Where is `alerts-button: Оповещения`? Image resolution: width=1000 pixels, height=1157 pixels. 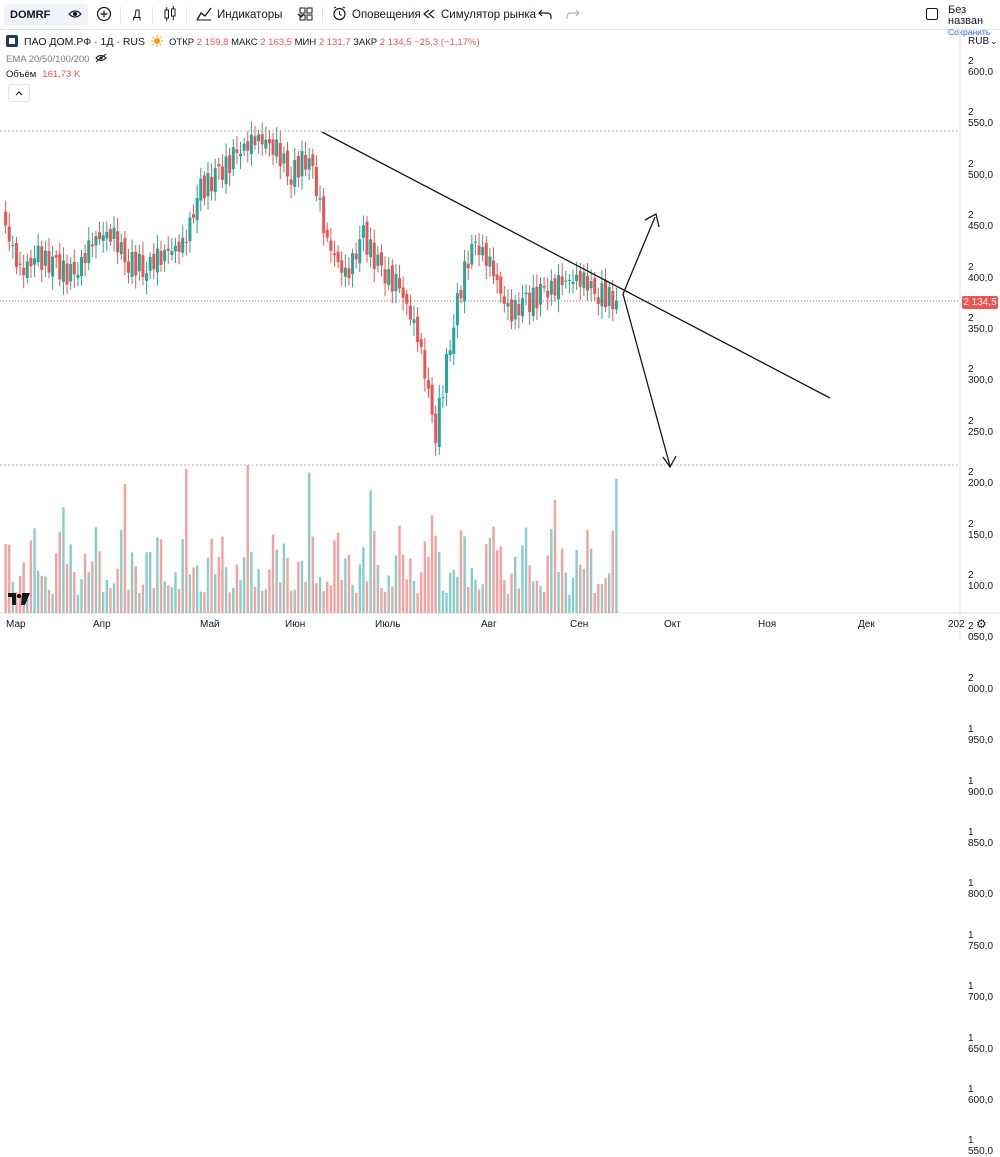 alerts-button: Оповещения is located at coordinates (376, 15).